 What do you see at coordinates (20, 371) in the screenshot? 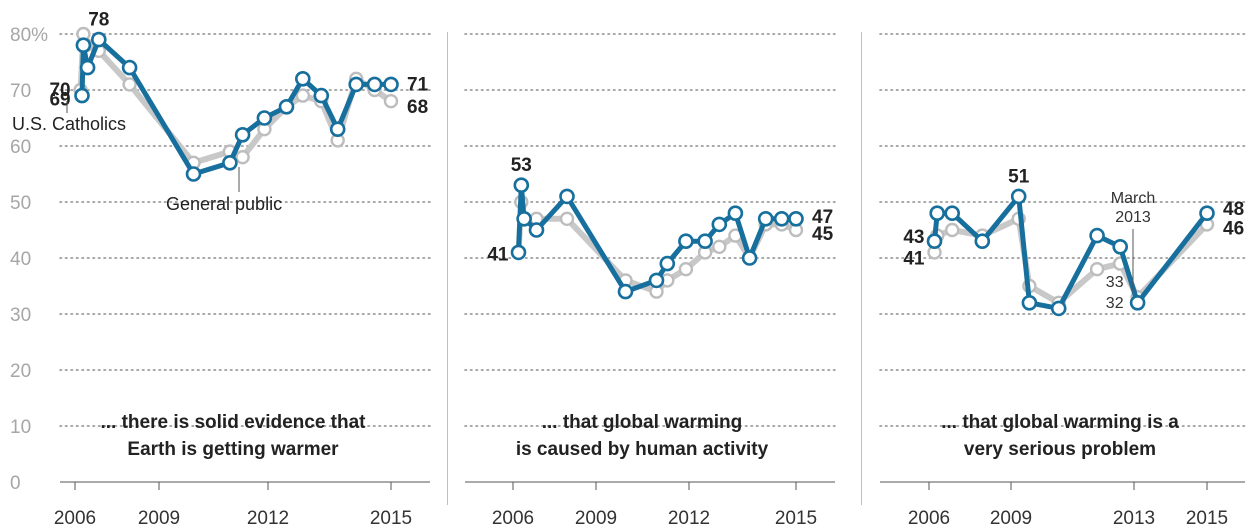
I see `y-tick-label: 20` at bounding box center [20, 371].